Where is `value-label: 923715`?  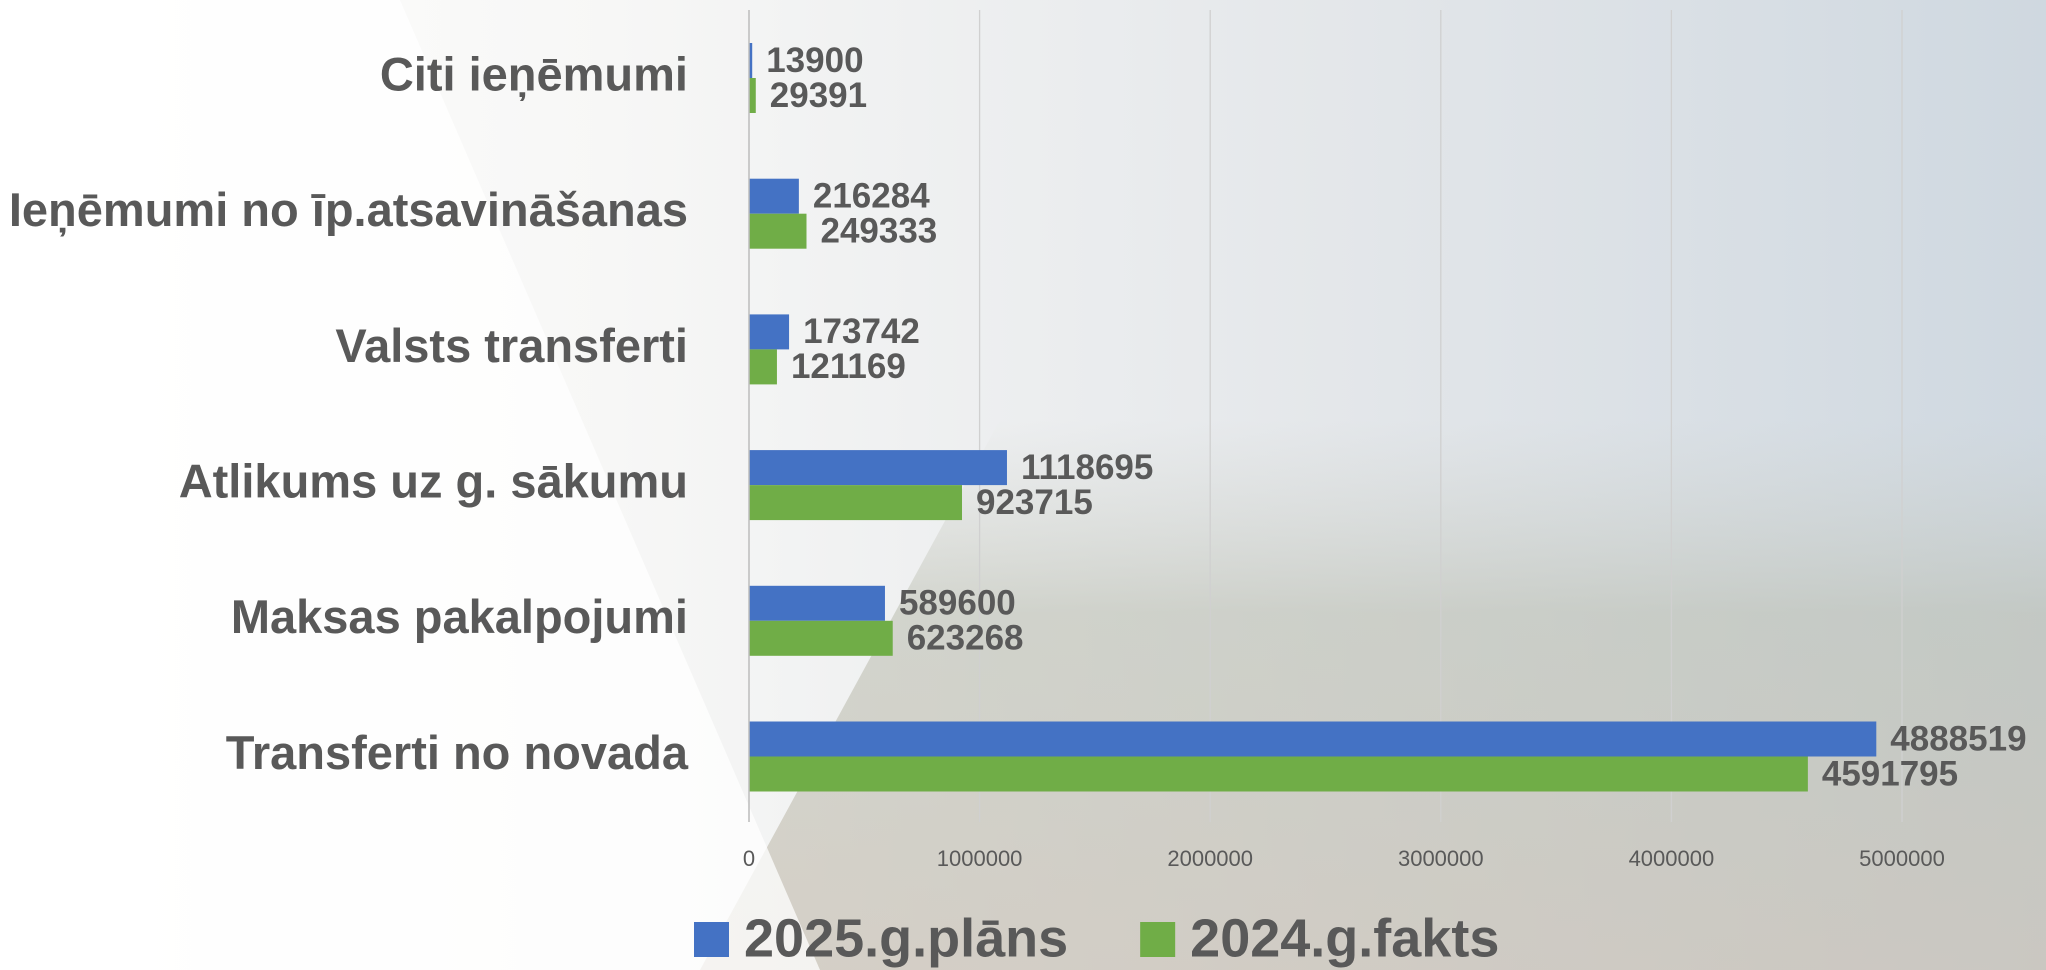
value-label: 923715 is located at coordinates (1034, 502).